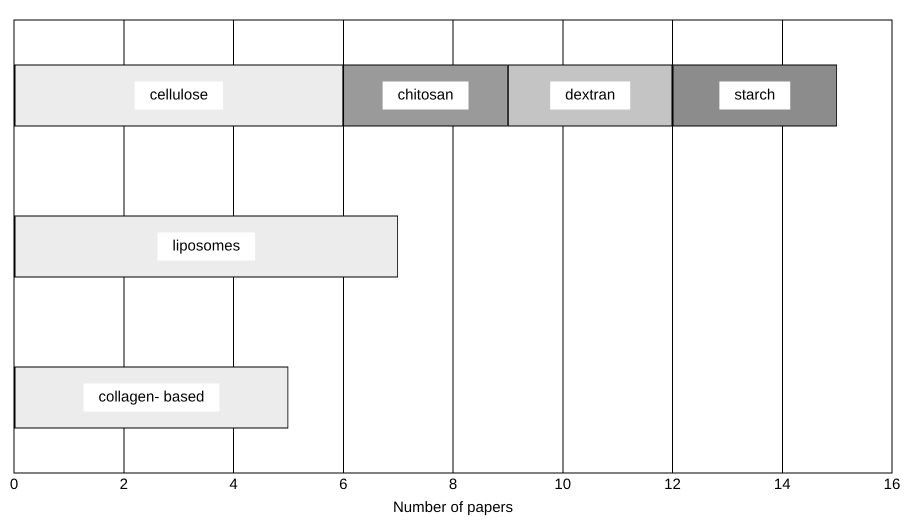 This screenshot has width=904, height=521. What do you see at coordinates (672, 485) in the screenshot?
I see `x-tick-label: 12` at bounding box center [672, 485].